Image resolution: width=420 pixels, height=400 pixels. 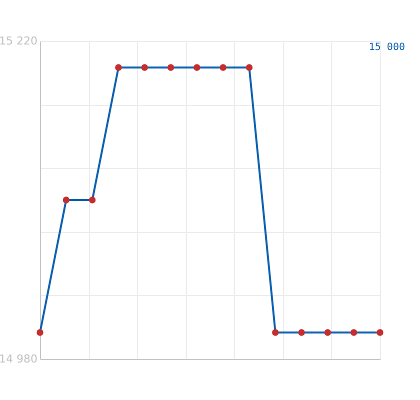 What do you see at coordinates (19, 41) in the screenshot?
I see `y-tick-label: 15 220` at bounding box center [19, 41].